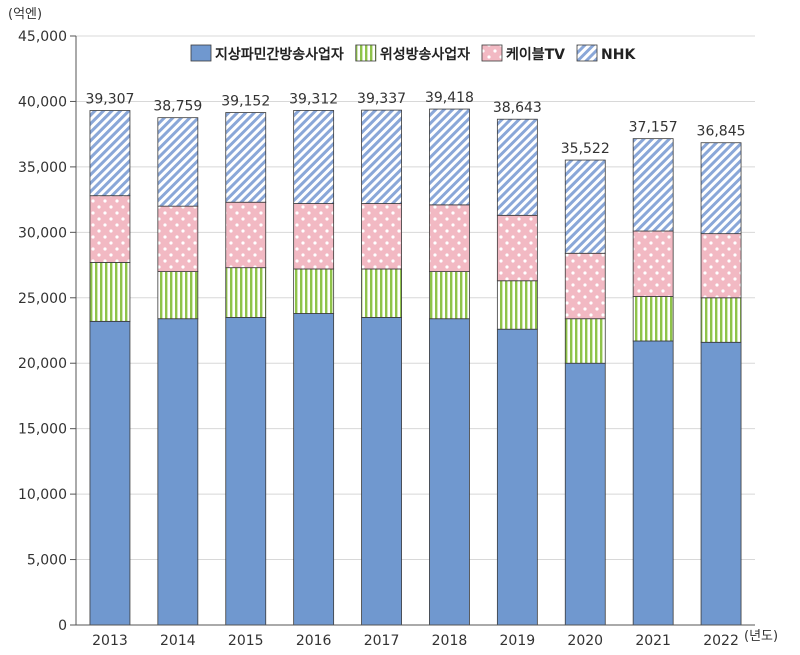  I want to click on bar-stack-2019: 38,643, so click(517, 363).